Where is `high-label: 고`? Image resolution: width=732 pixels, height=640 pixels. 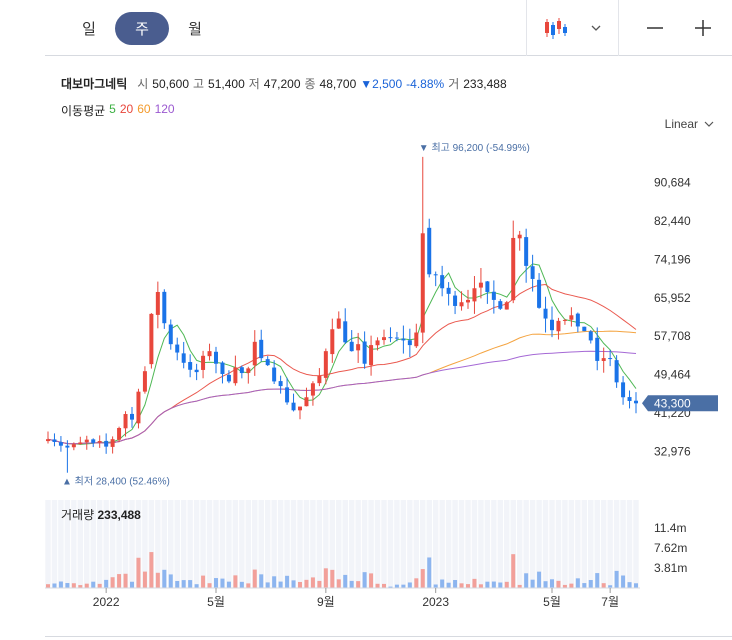 high-label: 고 is located at coordinates (199, 84).